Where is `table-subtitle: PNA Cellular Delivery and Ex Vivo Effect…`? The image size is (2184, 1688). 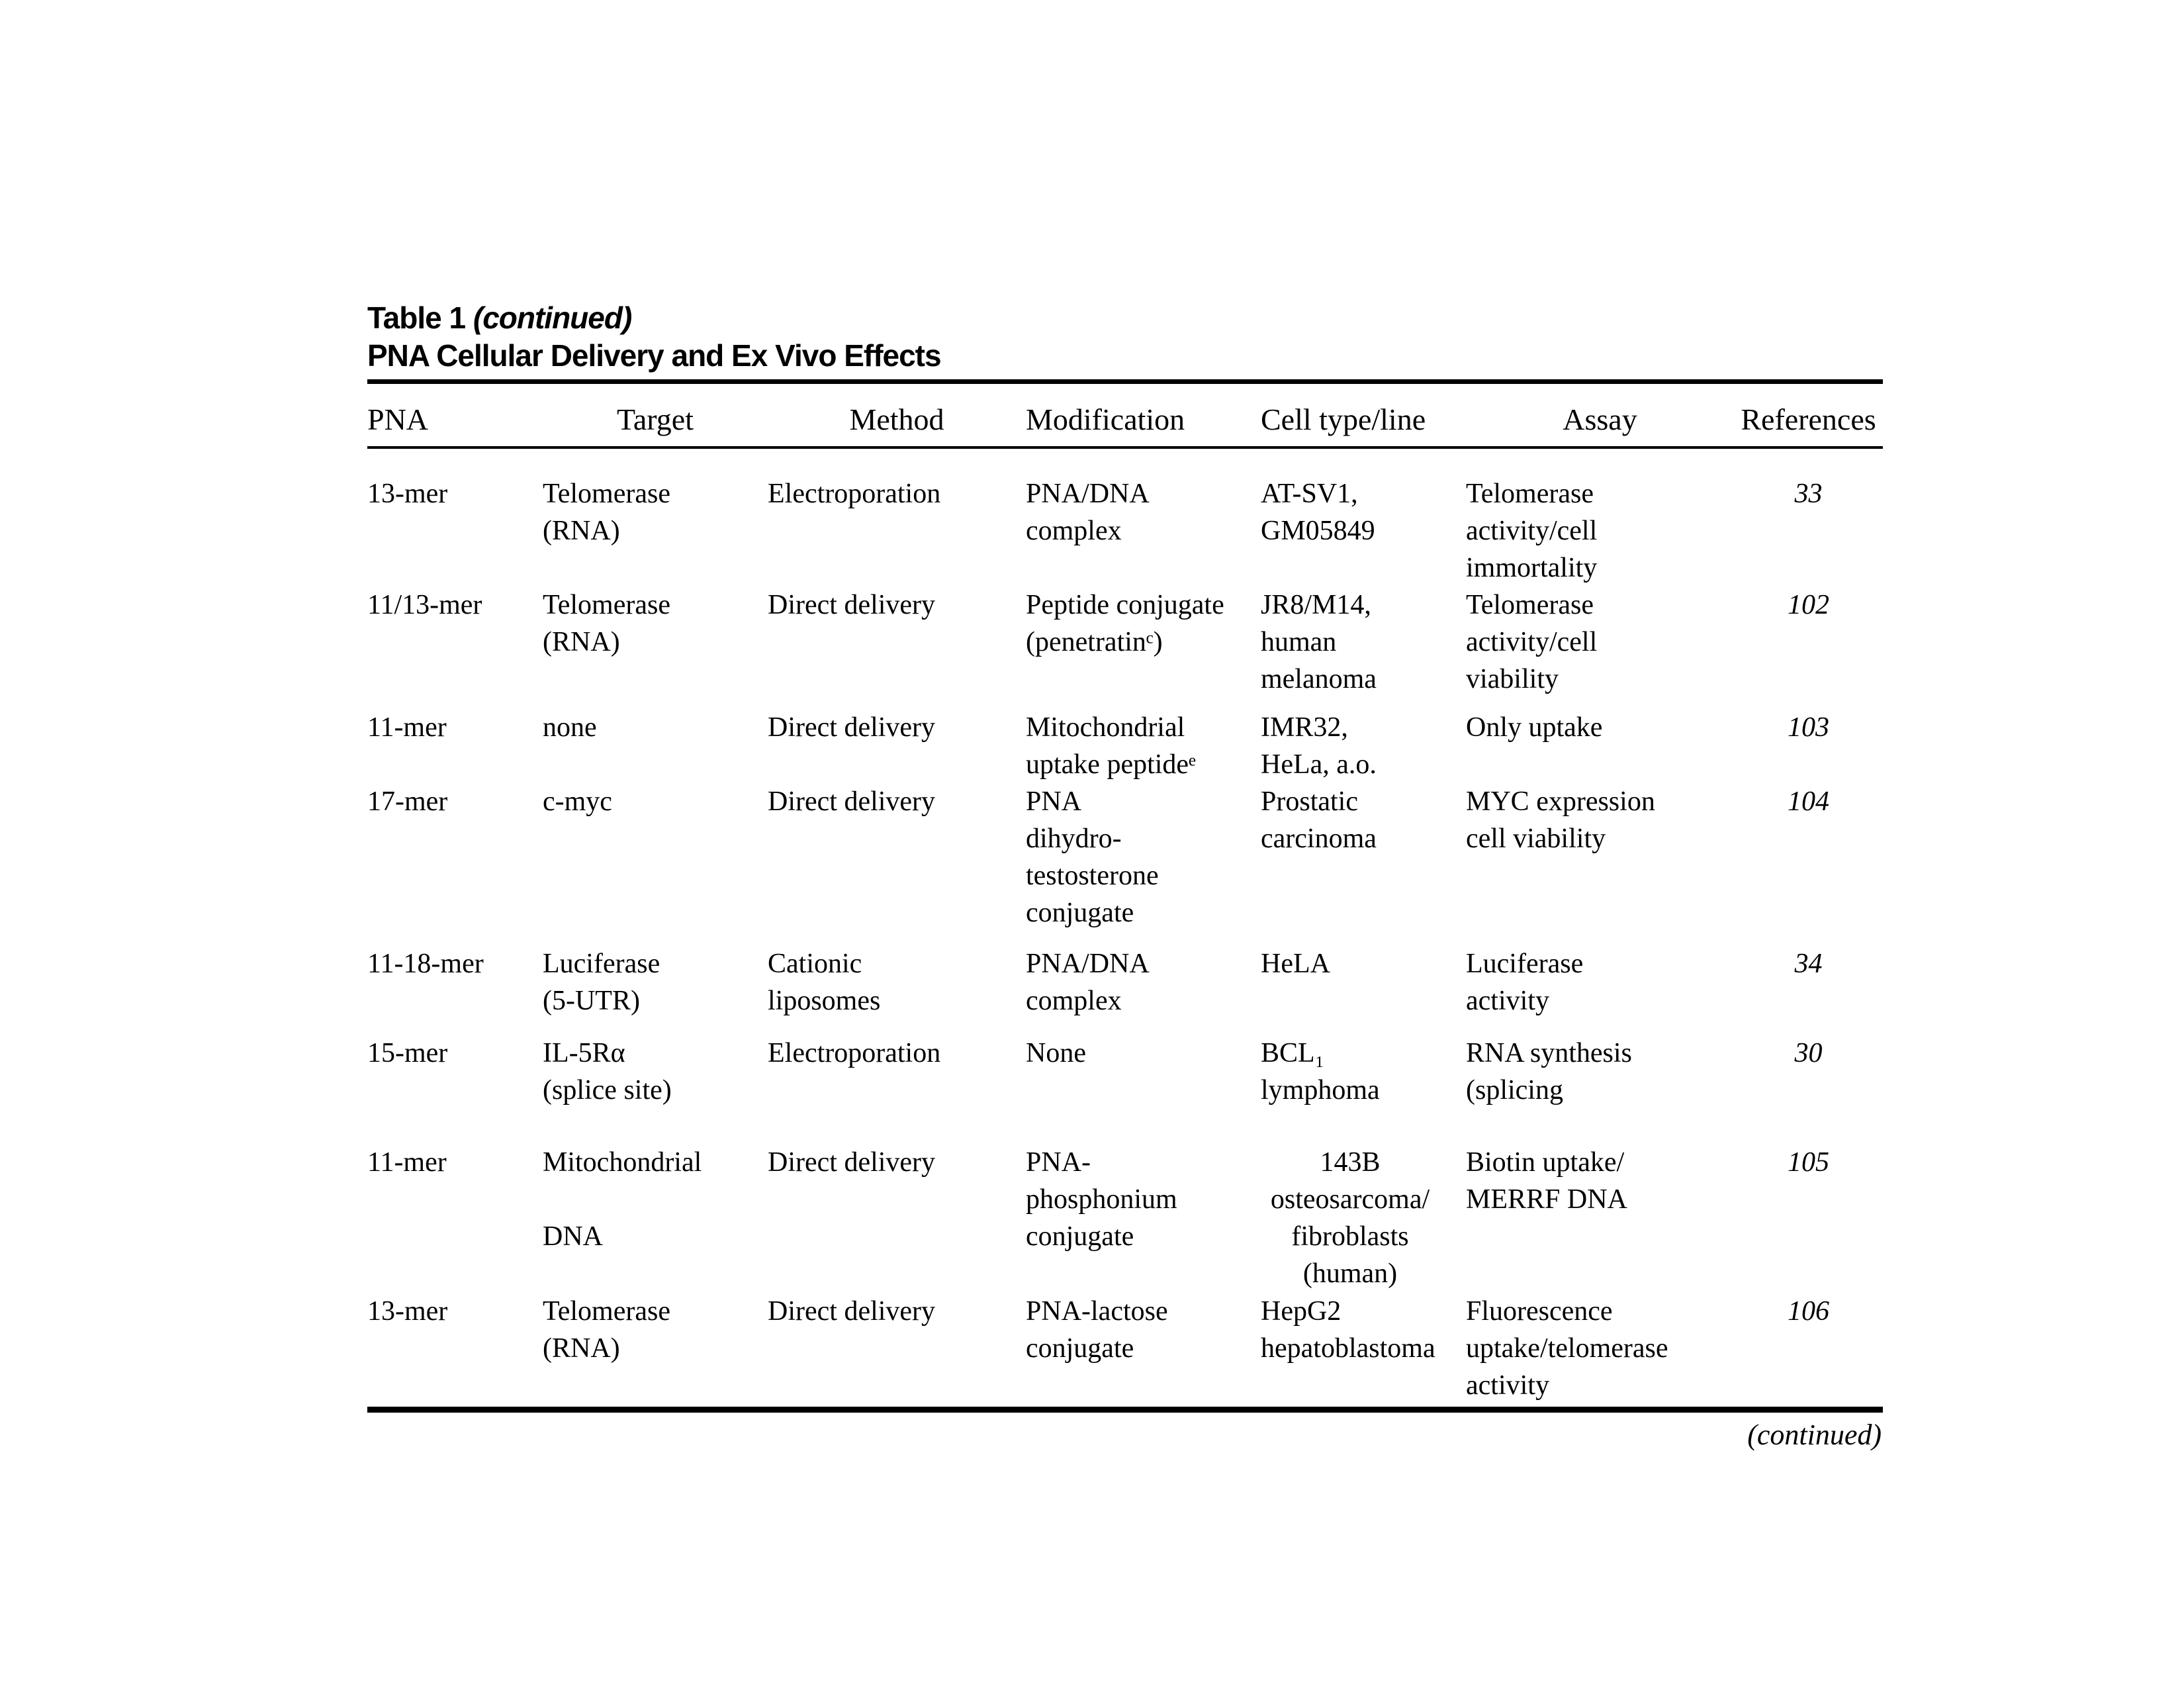 table-subtitle: PNA Cellular Delivery and Ex Vivo Effect… is located at coordinates (654, 355).